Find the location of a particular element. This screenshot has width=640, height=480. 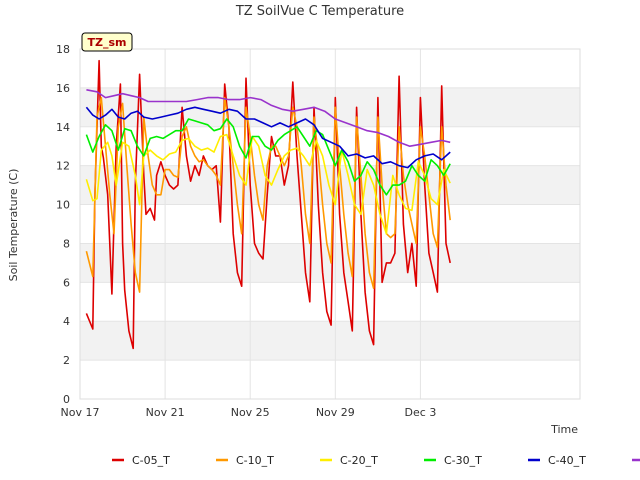

series-line-c-40-t is located at coordinates (268, 137).